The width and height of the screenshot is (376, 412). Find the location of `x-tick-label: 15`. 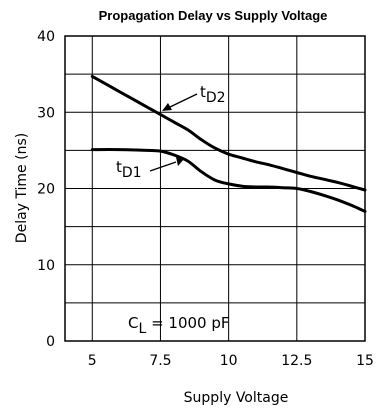

x-tick-label: 15 is located at coordinates (365, 361).